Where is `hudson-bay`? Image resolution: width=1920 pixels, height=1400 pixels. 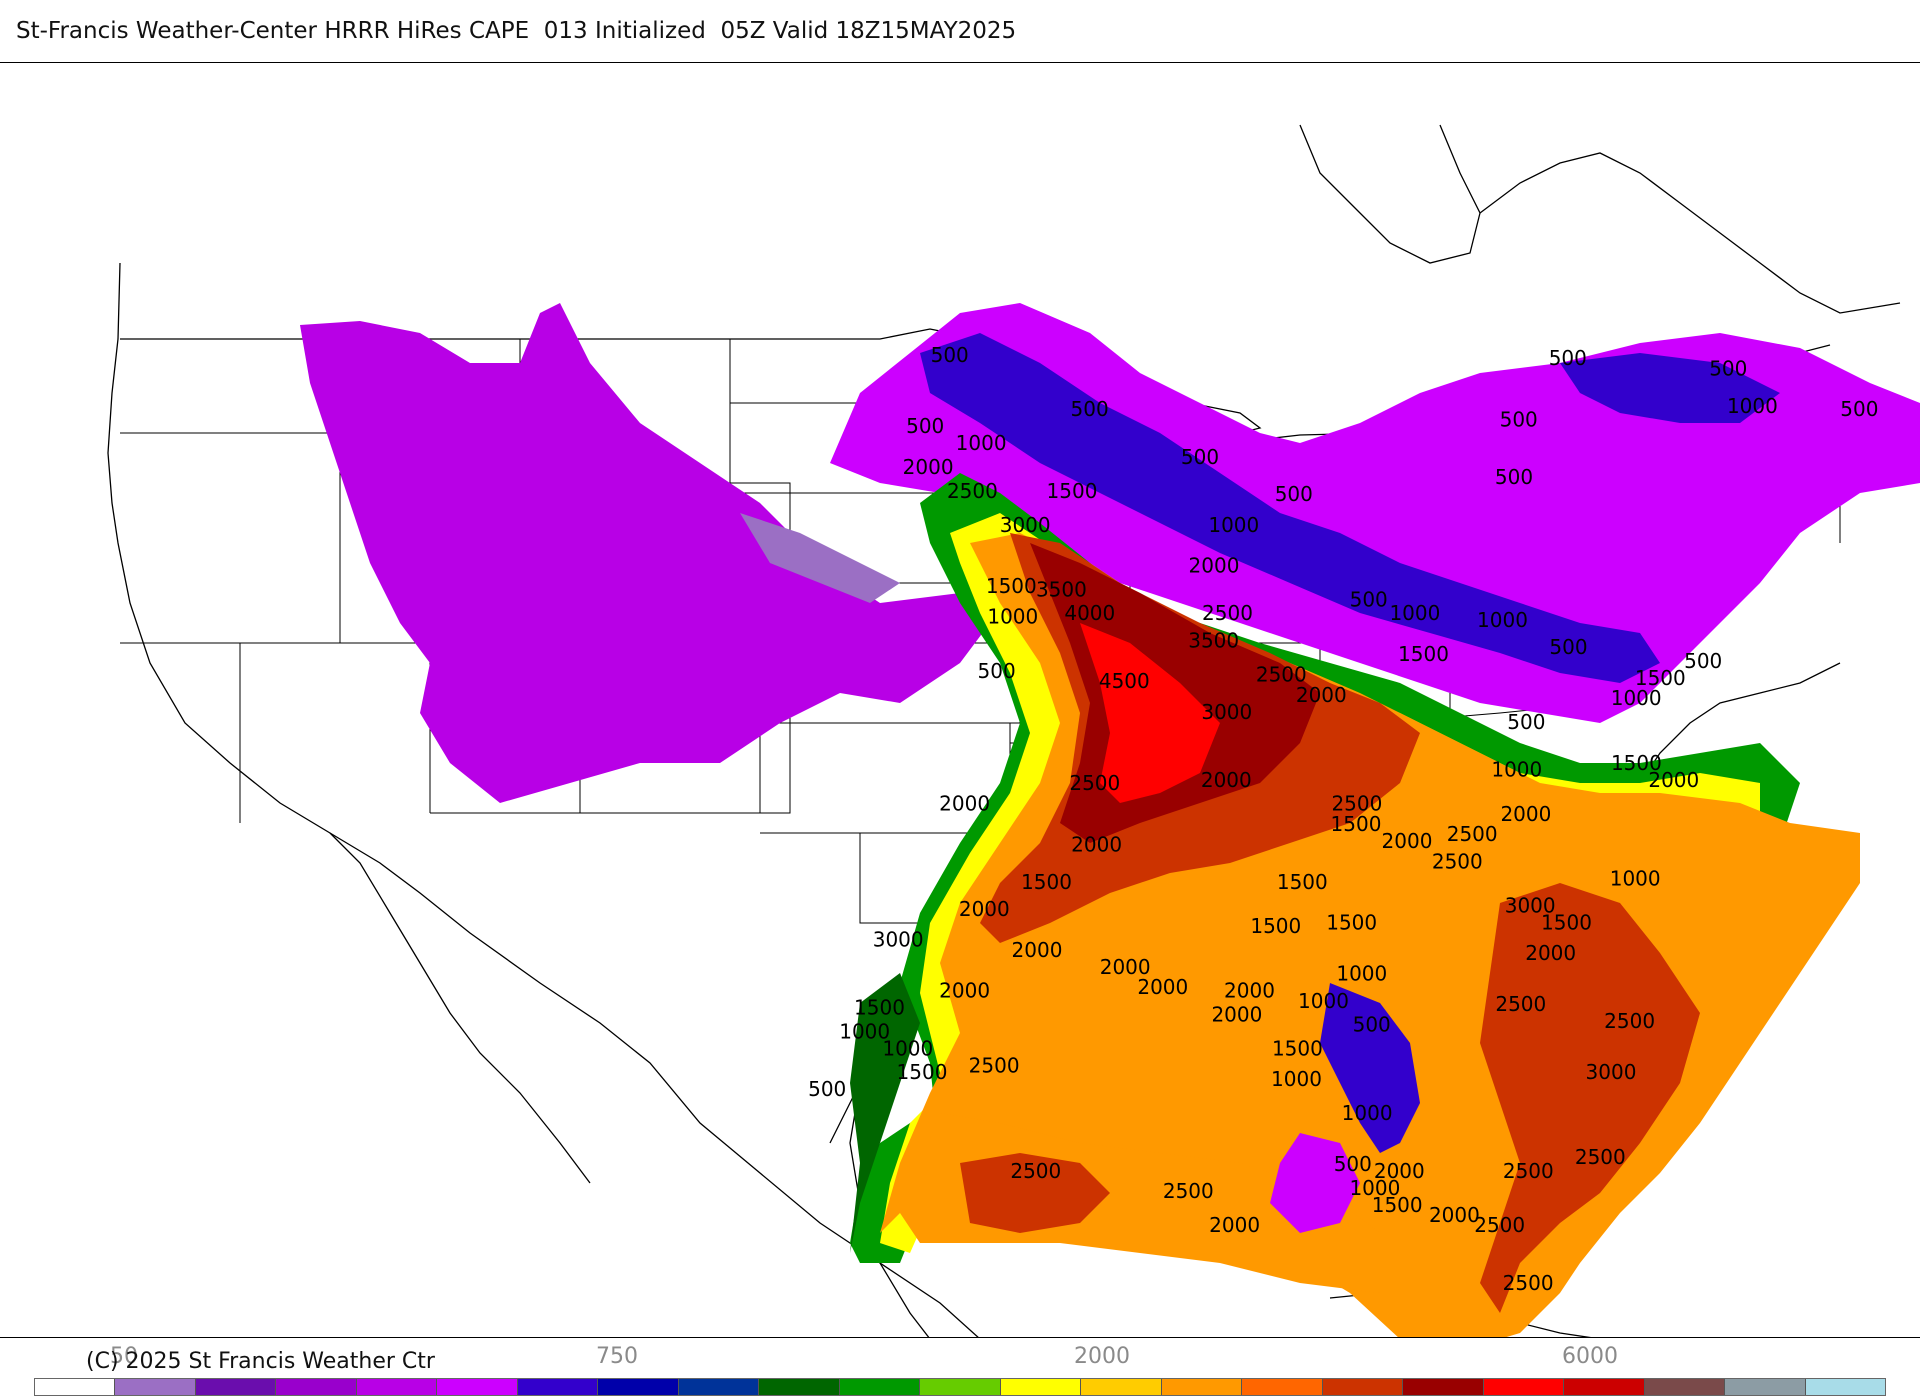
hudson-bay is located at coordinates (1390, 194).